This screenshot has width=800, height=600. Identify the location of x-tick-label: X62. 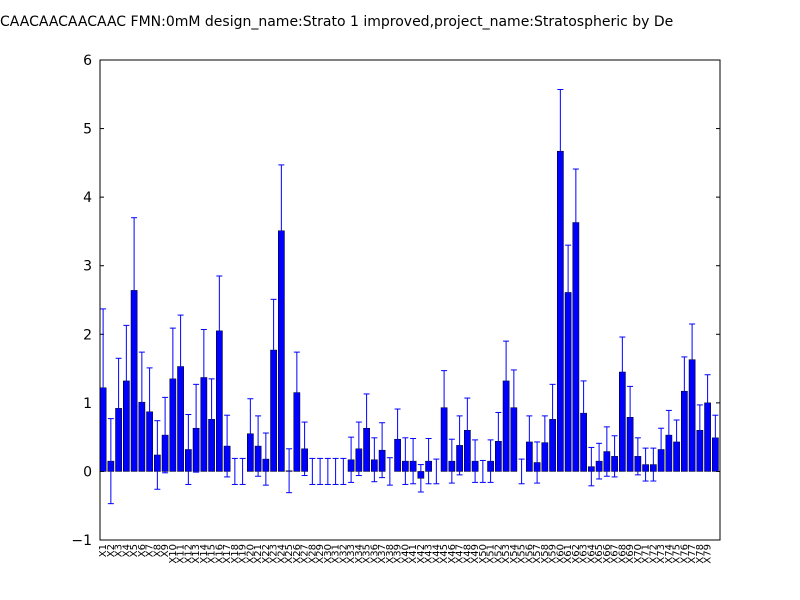
(576, 554).